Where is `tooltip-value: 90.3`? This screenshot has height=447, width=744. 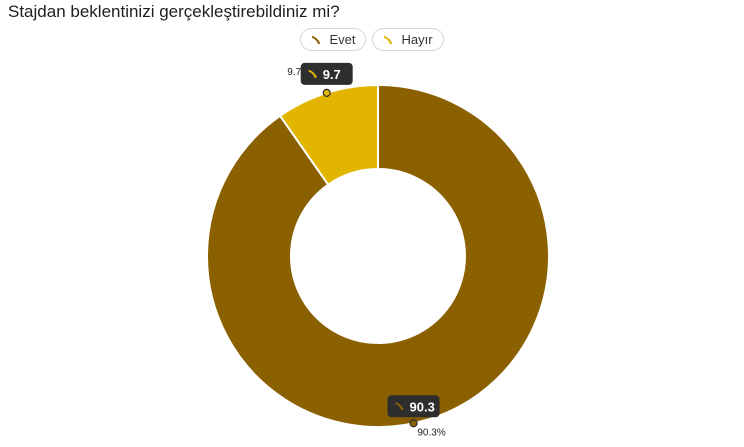 tooltip-value: 90.3 is located at coordinates (422, 406).